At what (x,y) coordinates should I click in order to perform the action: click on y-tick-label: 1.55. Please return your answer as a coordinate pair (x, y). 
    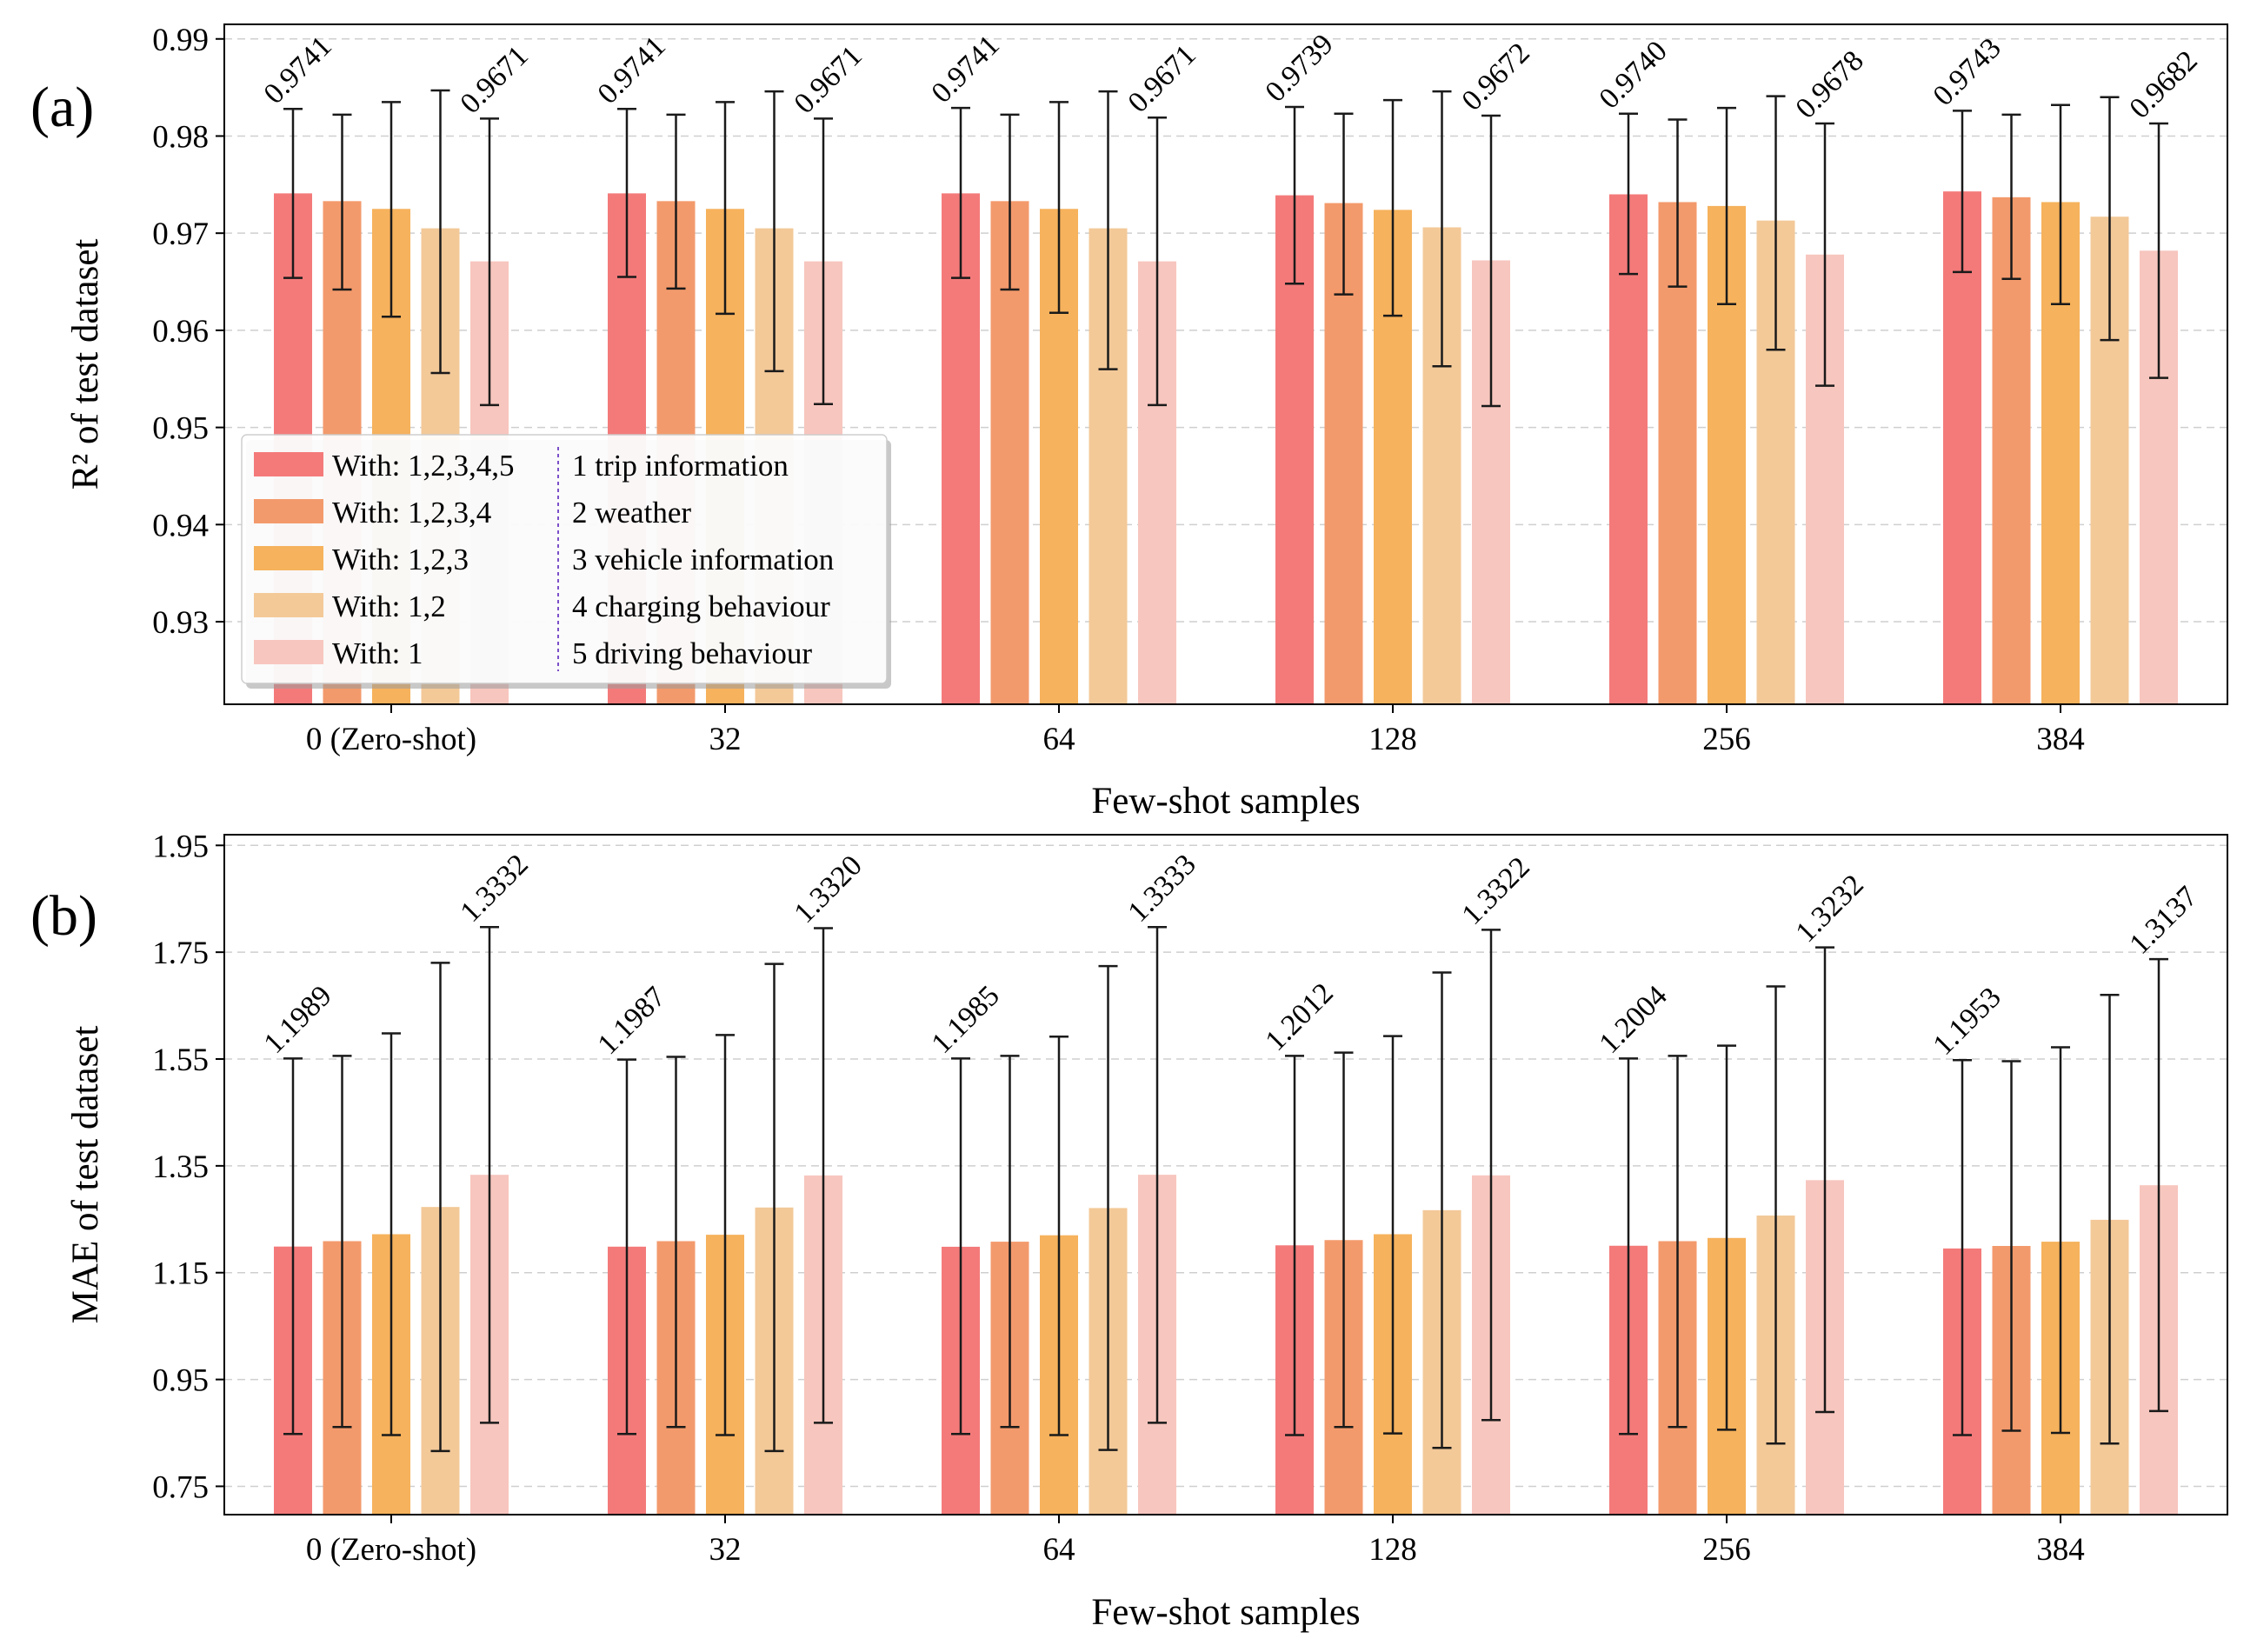
    Looking at the image, I should click on (180, 1060).